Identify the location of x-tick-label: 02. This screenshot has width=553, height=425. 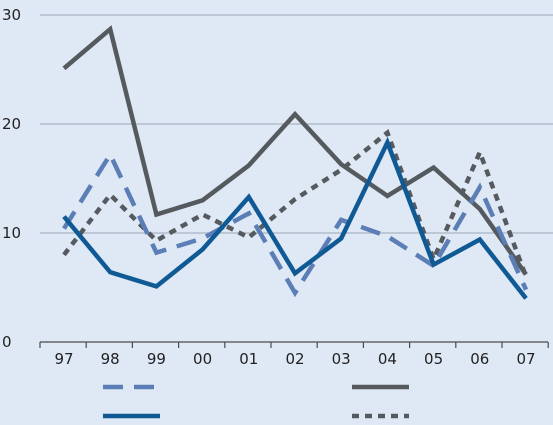
(294, 359).